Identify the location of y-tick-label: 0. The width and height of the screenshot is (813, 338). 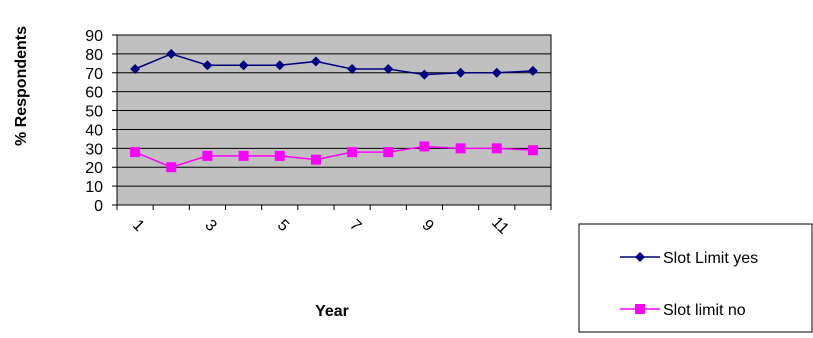
(98, 206).